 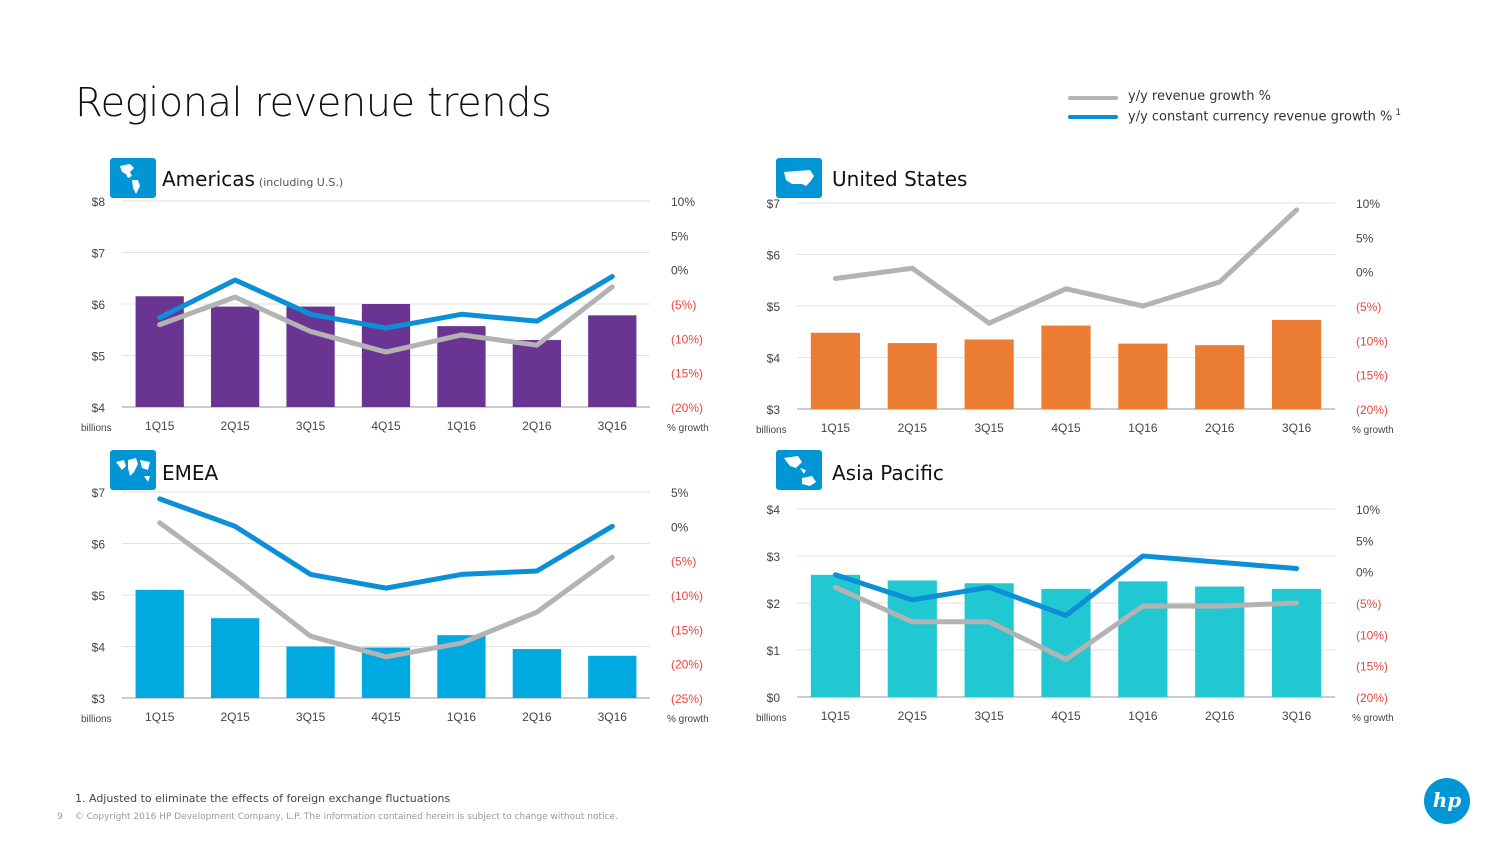 What do you see at coordinates (99, 357) in the screenshot?
I see `y-tick-label: $5` at bounding box center [99, 357].